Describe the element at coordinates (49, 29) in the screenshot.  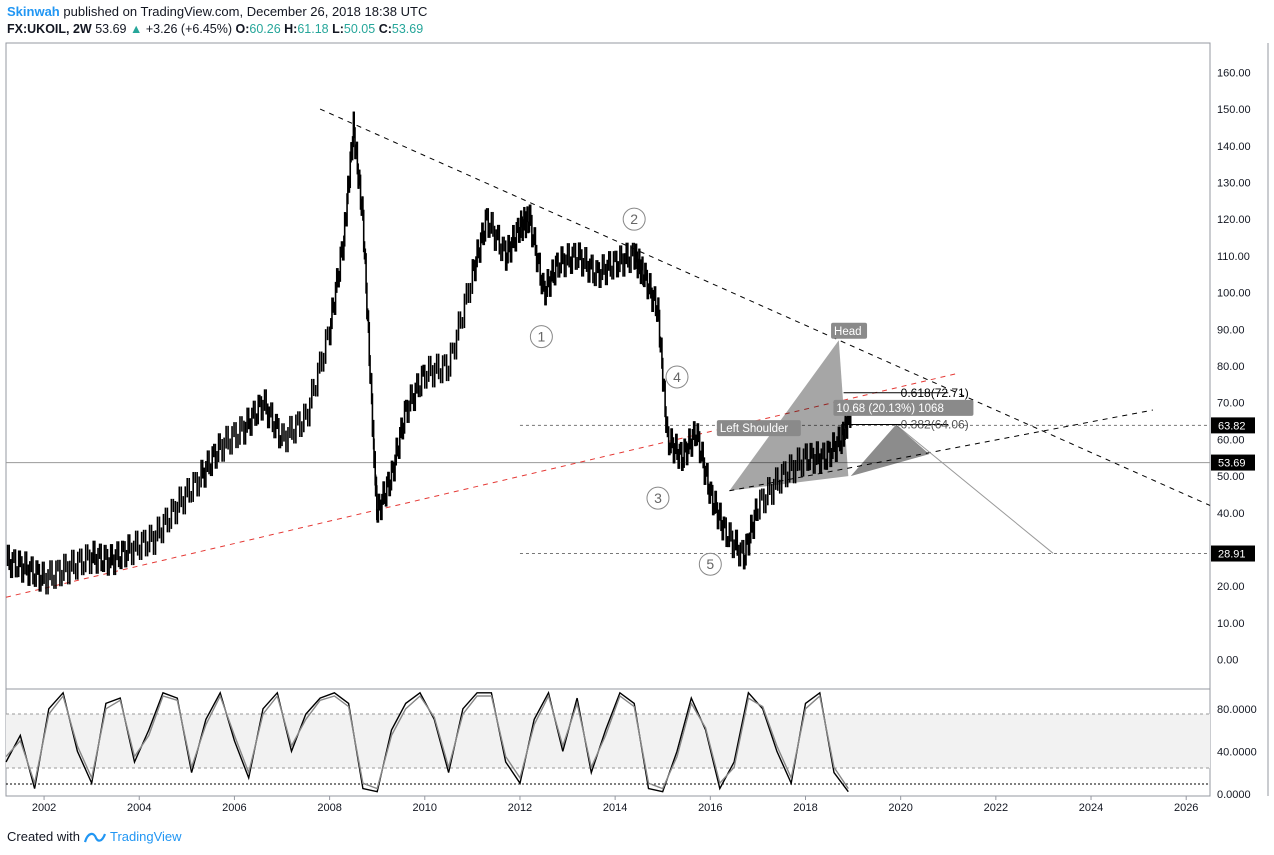
I see `symbol-label: FX:UKOIL, 2W` at that location.